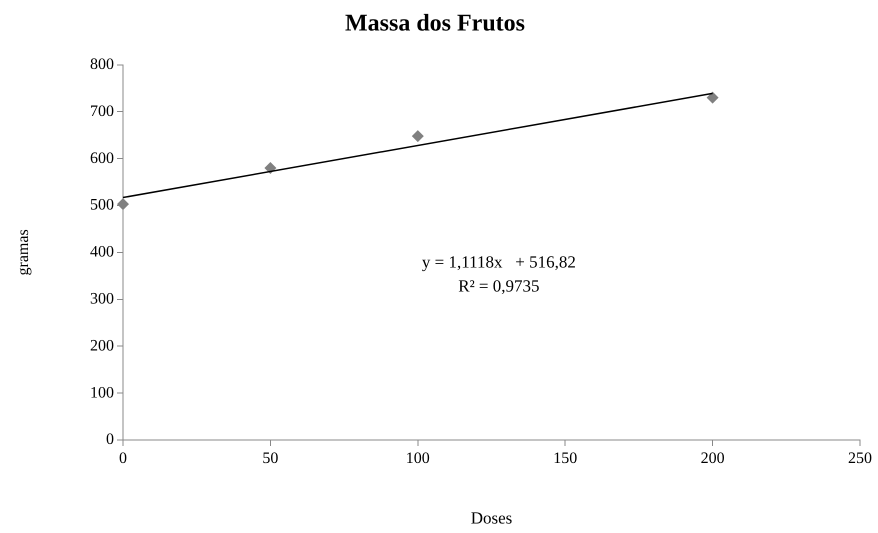 Image resolution: width=878 pixels, height=533 pixels. I want to click on annotation: R² = 0,9735, so click(499, 286).